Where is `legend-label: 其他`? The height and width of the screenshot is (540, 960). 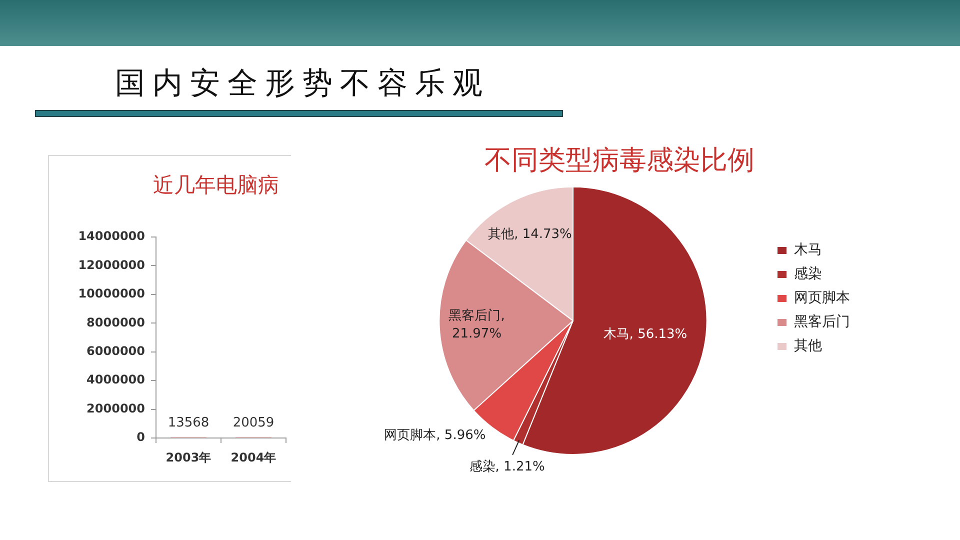 legend-label: 其他 is located at coordinates (808, 346).